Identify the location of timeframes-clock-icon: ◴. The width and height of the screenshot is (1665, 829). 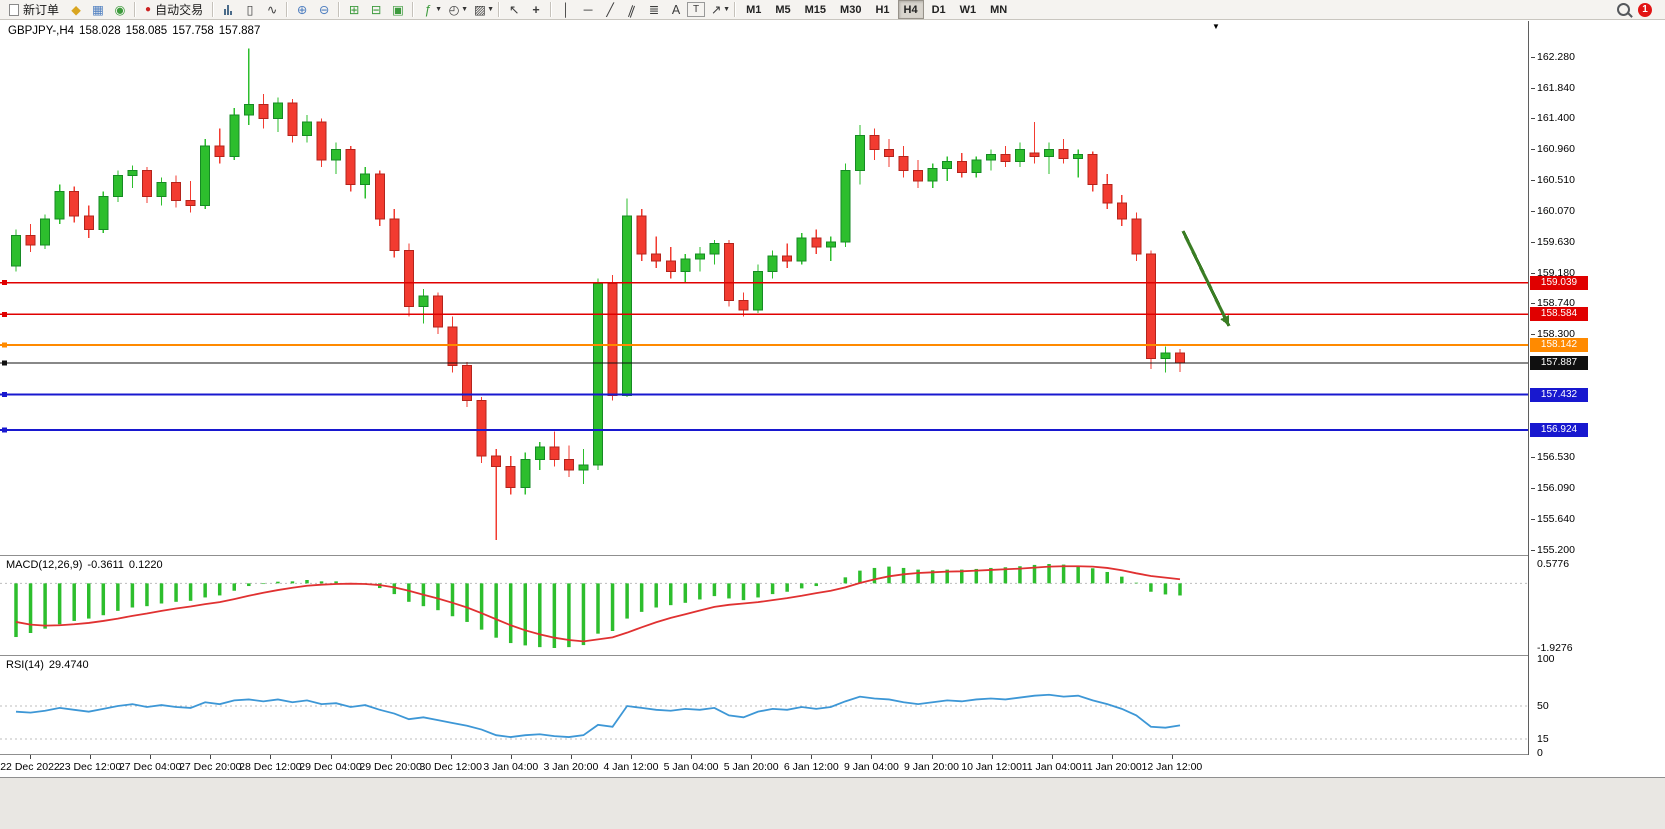
(454, 10).